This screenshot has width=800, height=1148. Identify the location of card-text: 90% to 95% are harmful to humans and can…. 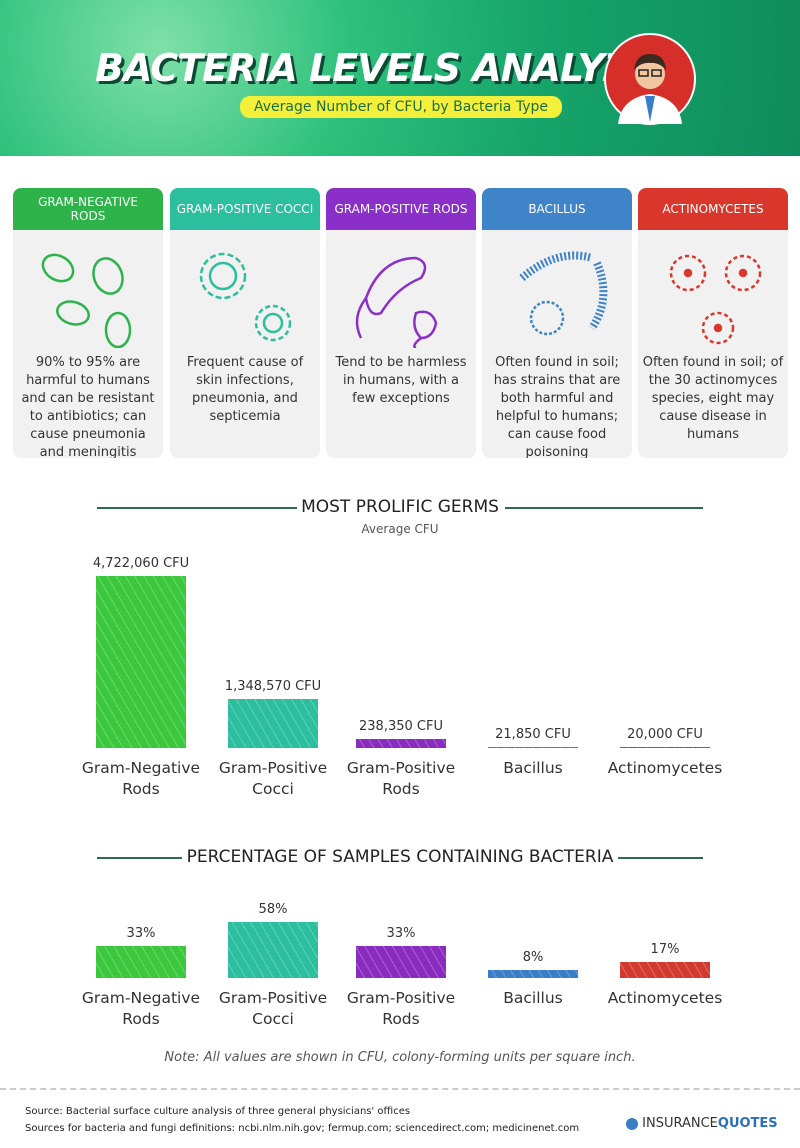
(88, 406).